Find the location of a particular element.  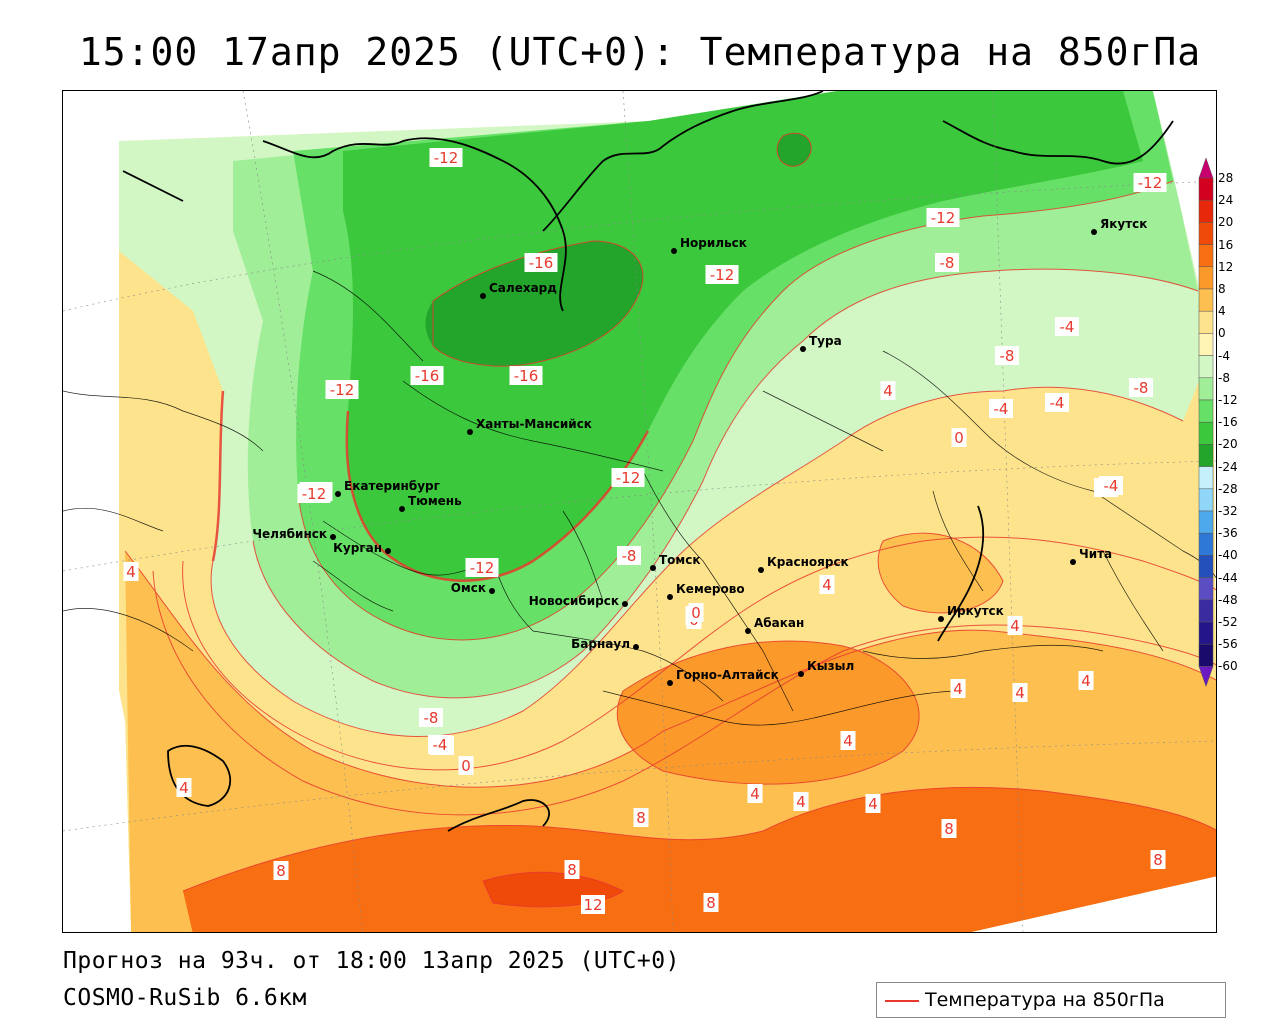

isotherm-label-text: -8 is located at coordinates (947, 263).